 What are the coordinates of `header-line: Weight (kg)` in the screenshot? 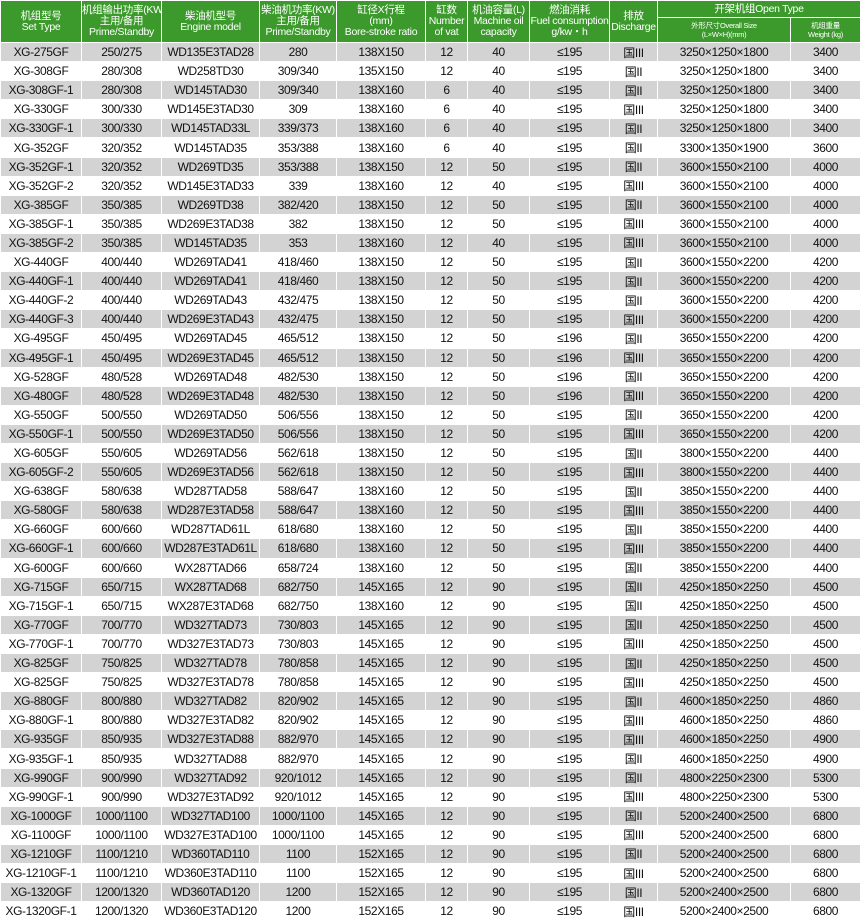 It's located at (825, 34).